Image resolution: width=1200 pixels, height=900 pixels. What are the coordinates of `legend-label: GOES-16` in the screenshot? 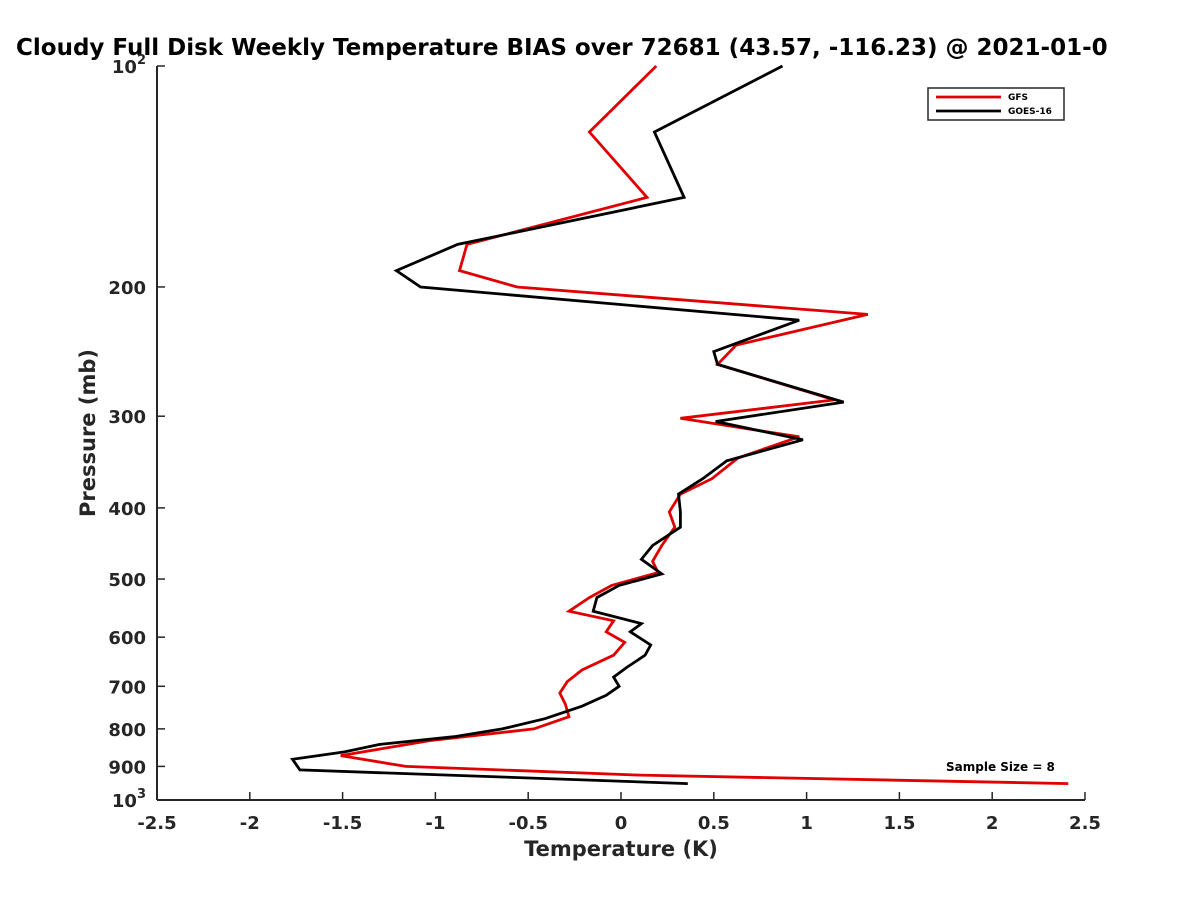 It's located at (1030, 112).